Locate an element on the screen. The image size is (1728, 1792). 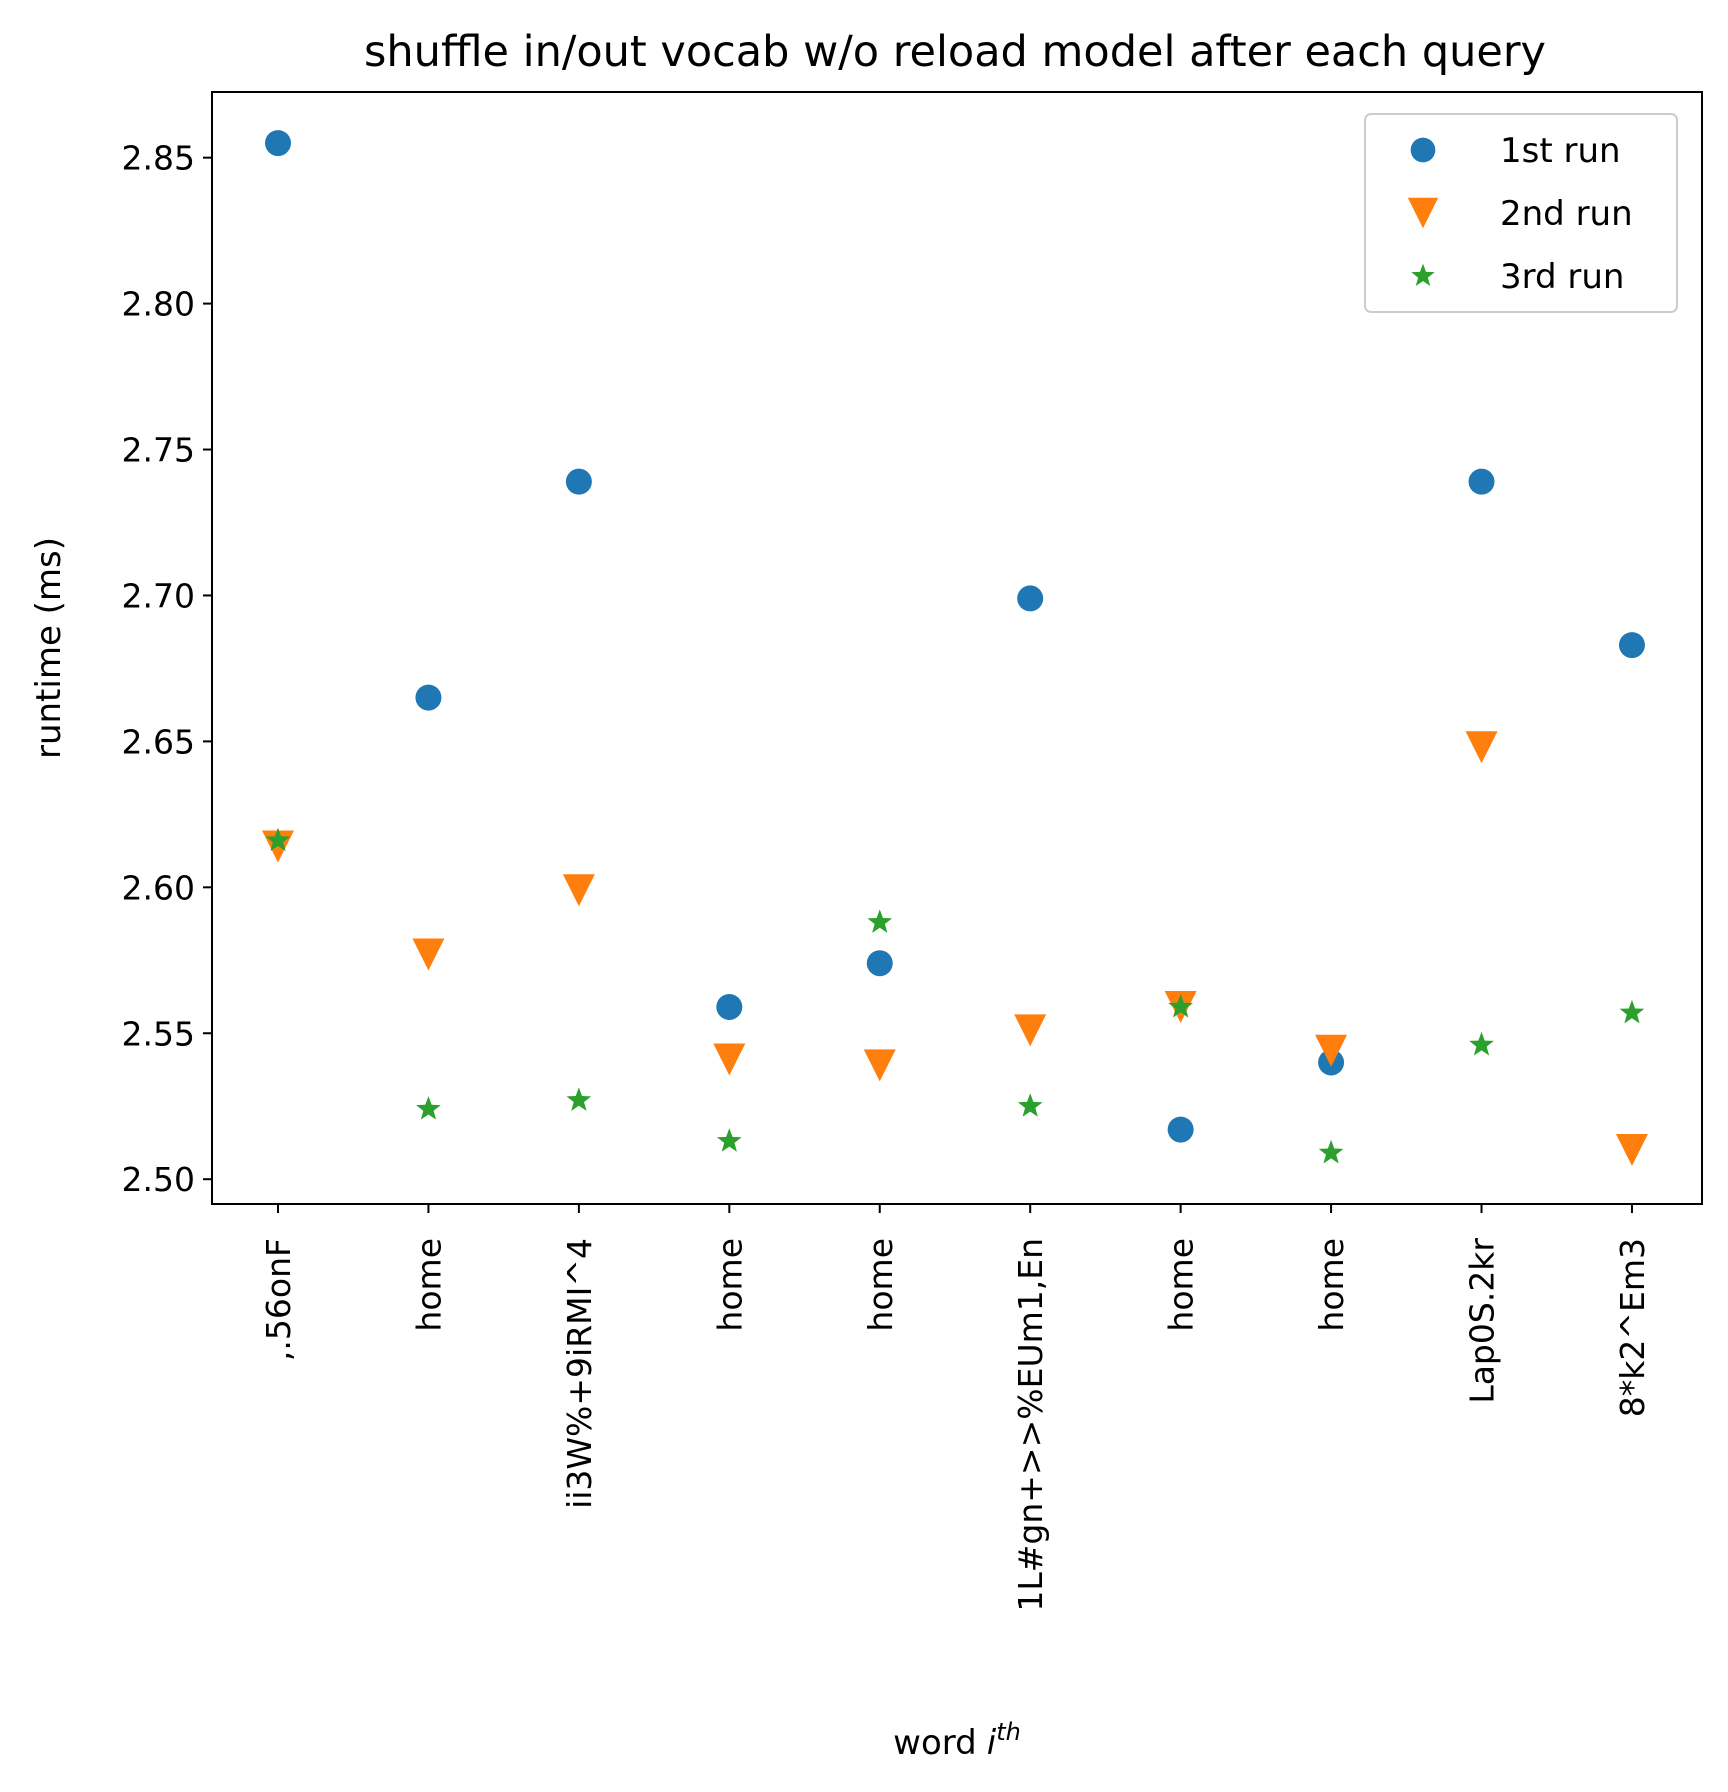
y-tick-label: 2.70 is located at coordinates (158, 595).